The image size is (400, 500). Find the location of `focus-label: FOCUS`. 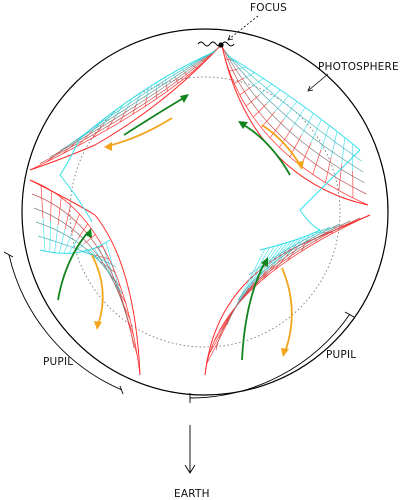

focus-label: FOCUS is located at coordinates (268, 8).